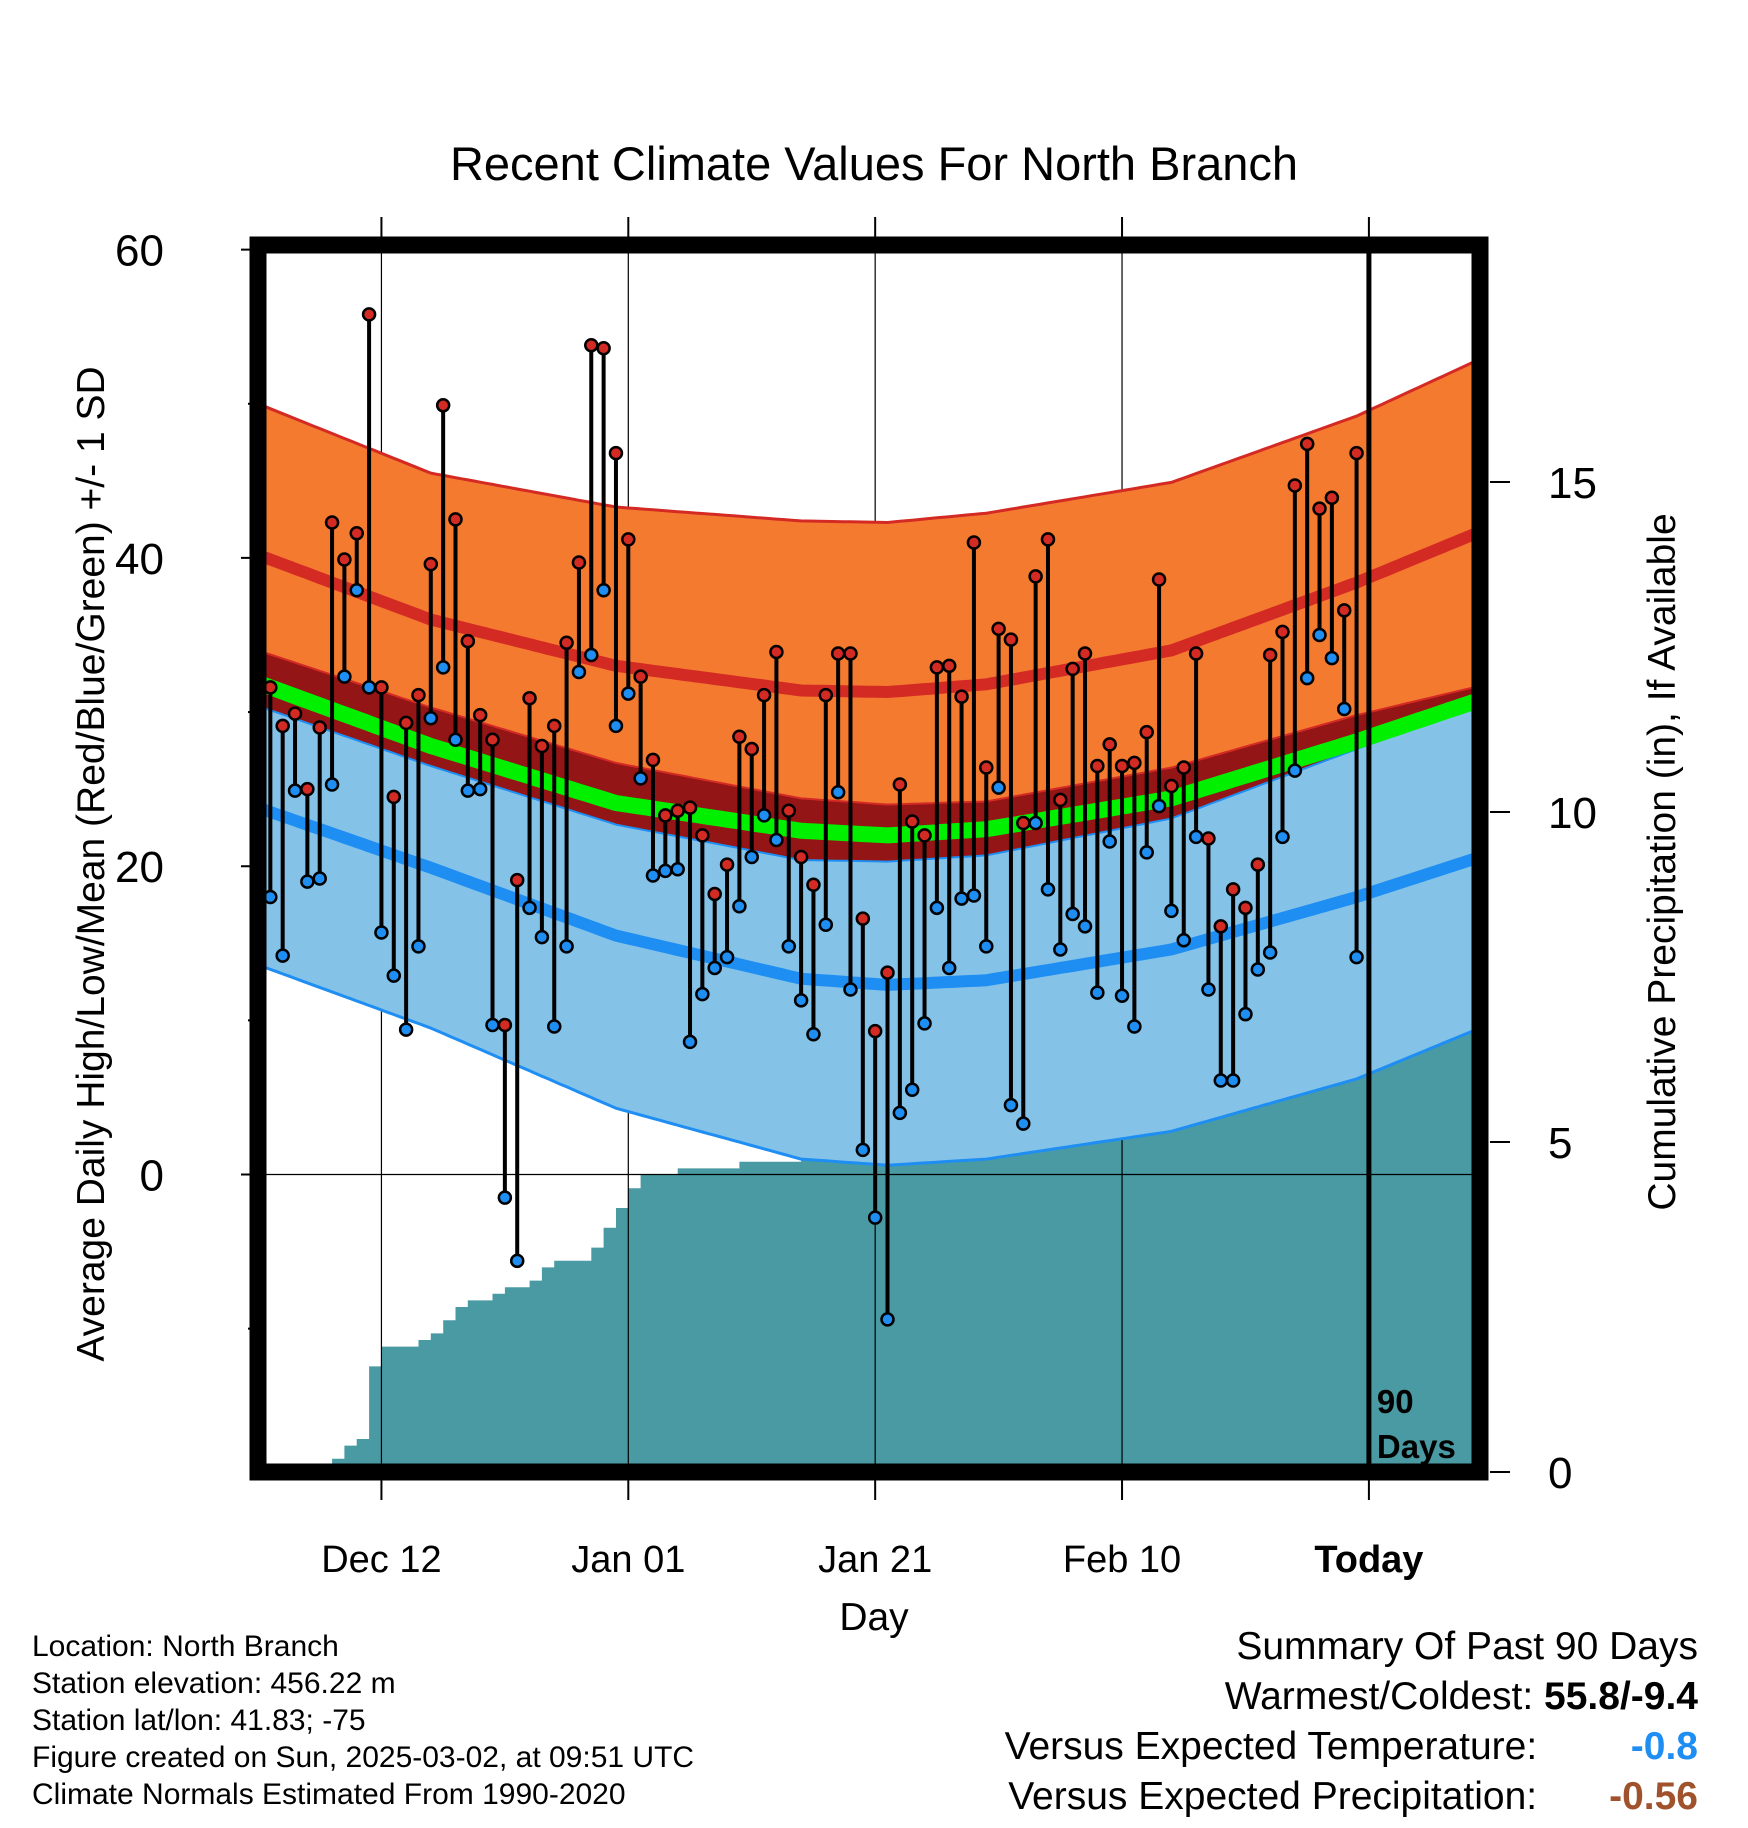  I want to click on normals-text: Climate Normals Estimated From 1990-2020, so click(329, 1794).